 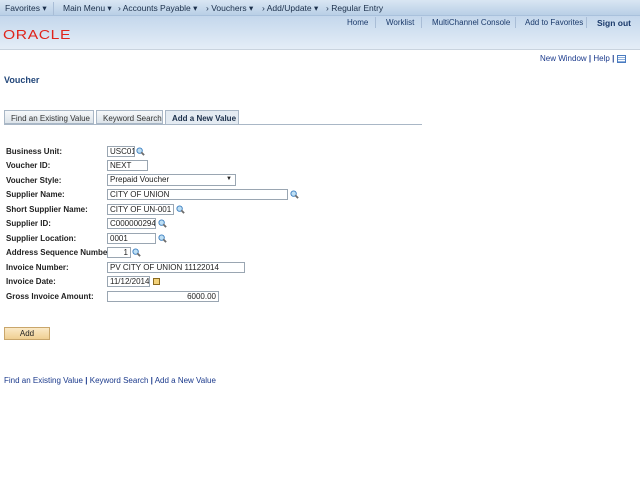 What do you see at coordinates (213, 124) in the screenshot?
I see `tab-divider` at bounding box center [213, 124].